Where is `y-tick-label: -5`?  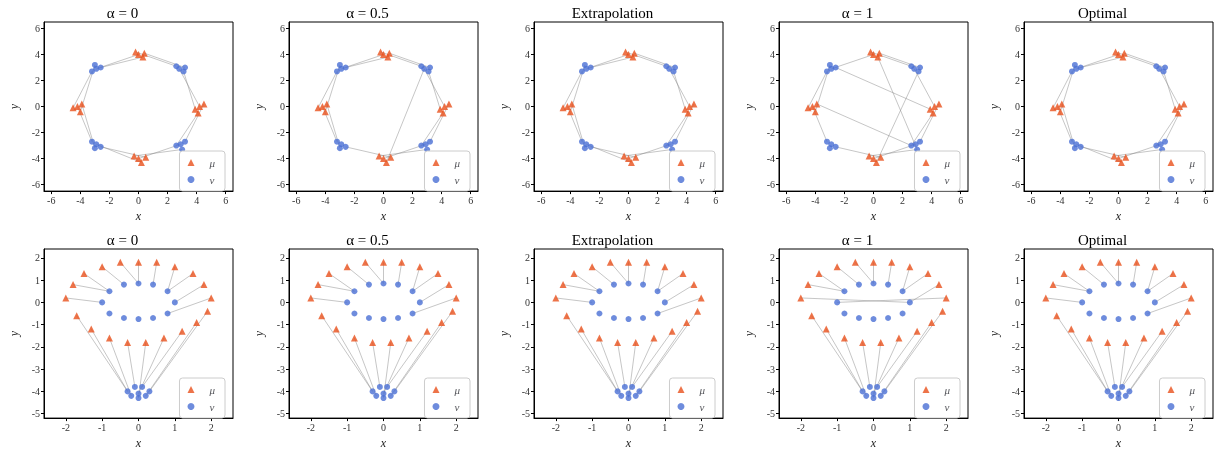 y-tick-label: -5 is located at coordinates (770, 414).